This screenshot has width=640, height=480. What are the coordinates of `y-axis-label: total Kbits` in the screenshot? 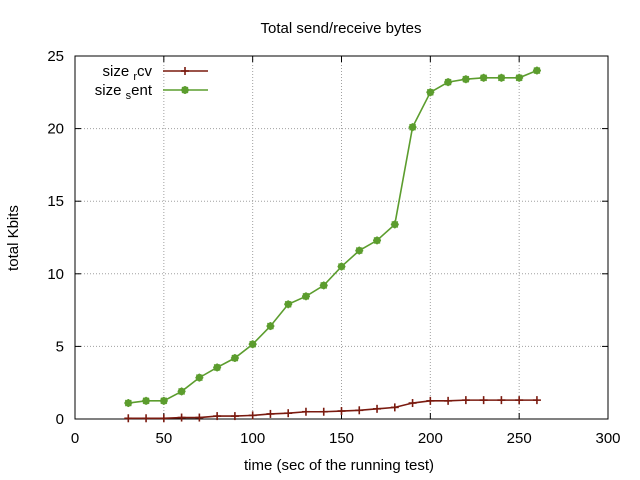 It's located at (13, 238).